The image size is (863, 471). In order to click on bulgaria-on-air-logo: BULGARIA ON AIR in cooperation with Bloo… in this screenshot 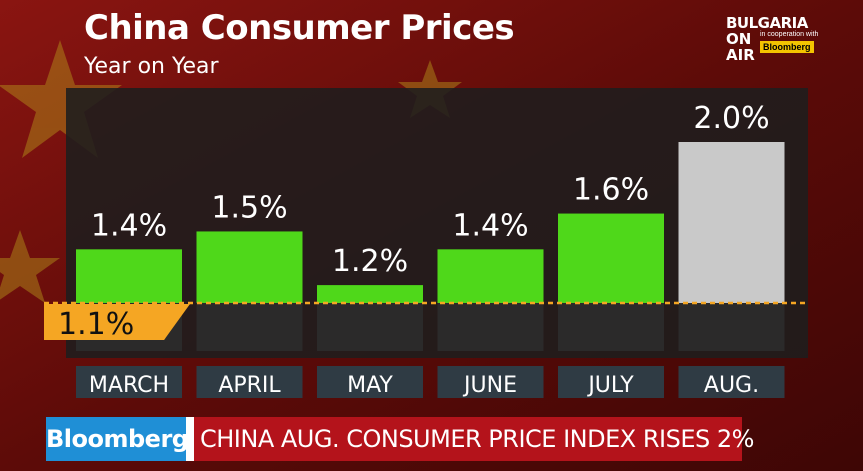, I will do `click(781, 39)`.